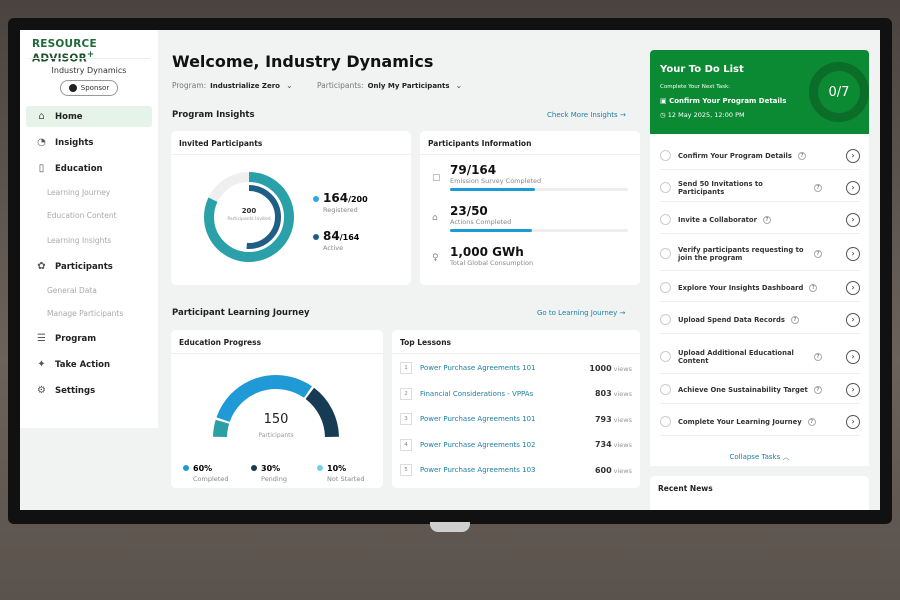 The image size is (900, 600). I want to click on info-item-survey: 79/164 Emission Survey Completed, so click(539, 177).